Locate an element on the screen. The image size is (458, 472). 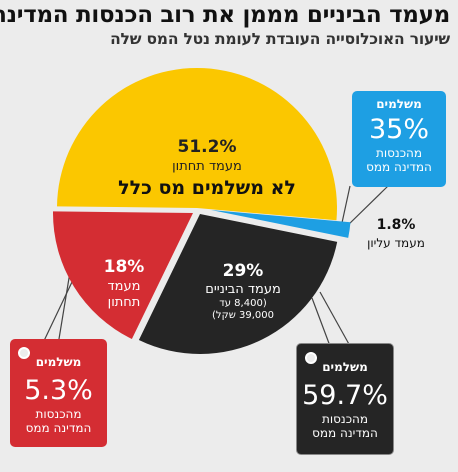
lower-tag-line1: משלמים is located at coordinates (58, 362).